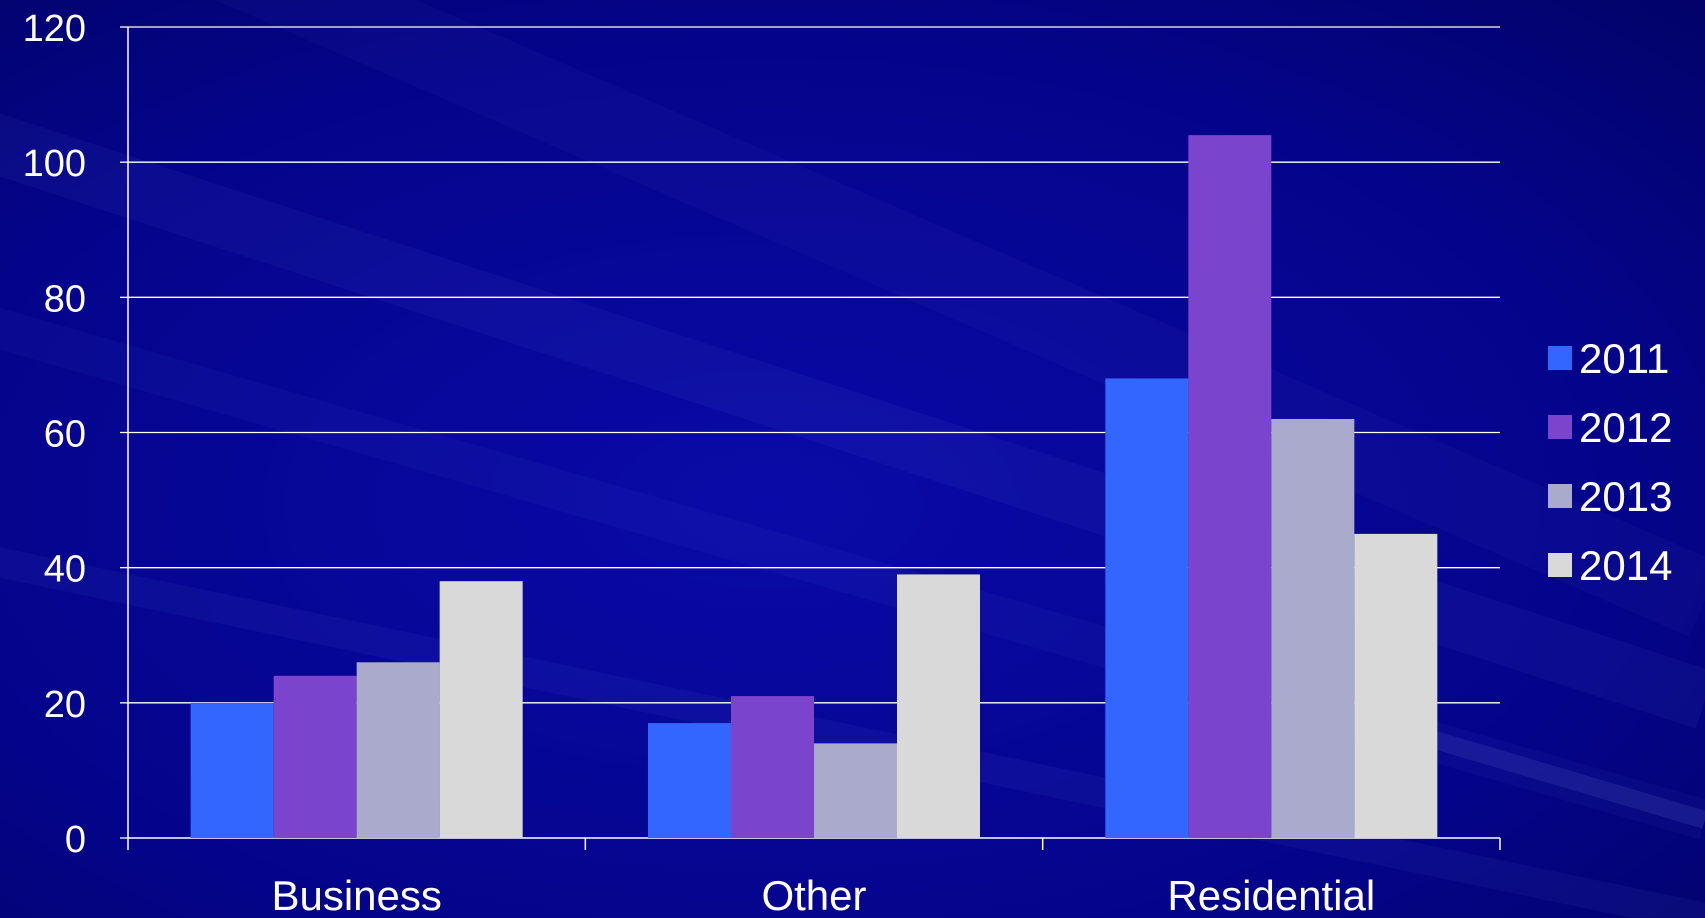 The height and width of the screenshot is (918, 1705). I want to click on legend-item: 2014, so click(1610, 565).